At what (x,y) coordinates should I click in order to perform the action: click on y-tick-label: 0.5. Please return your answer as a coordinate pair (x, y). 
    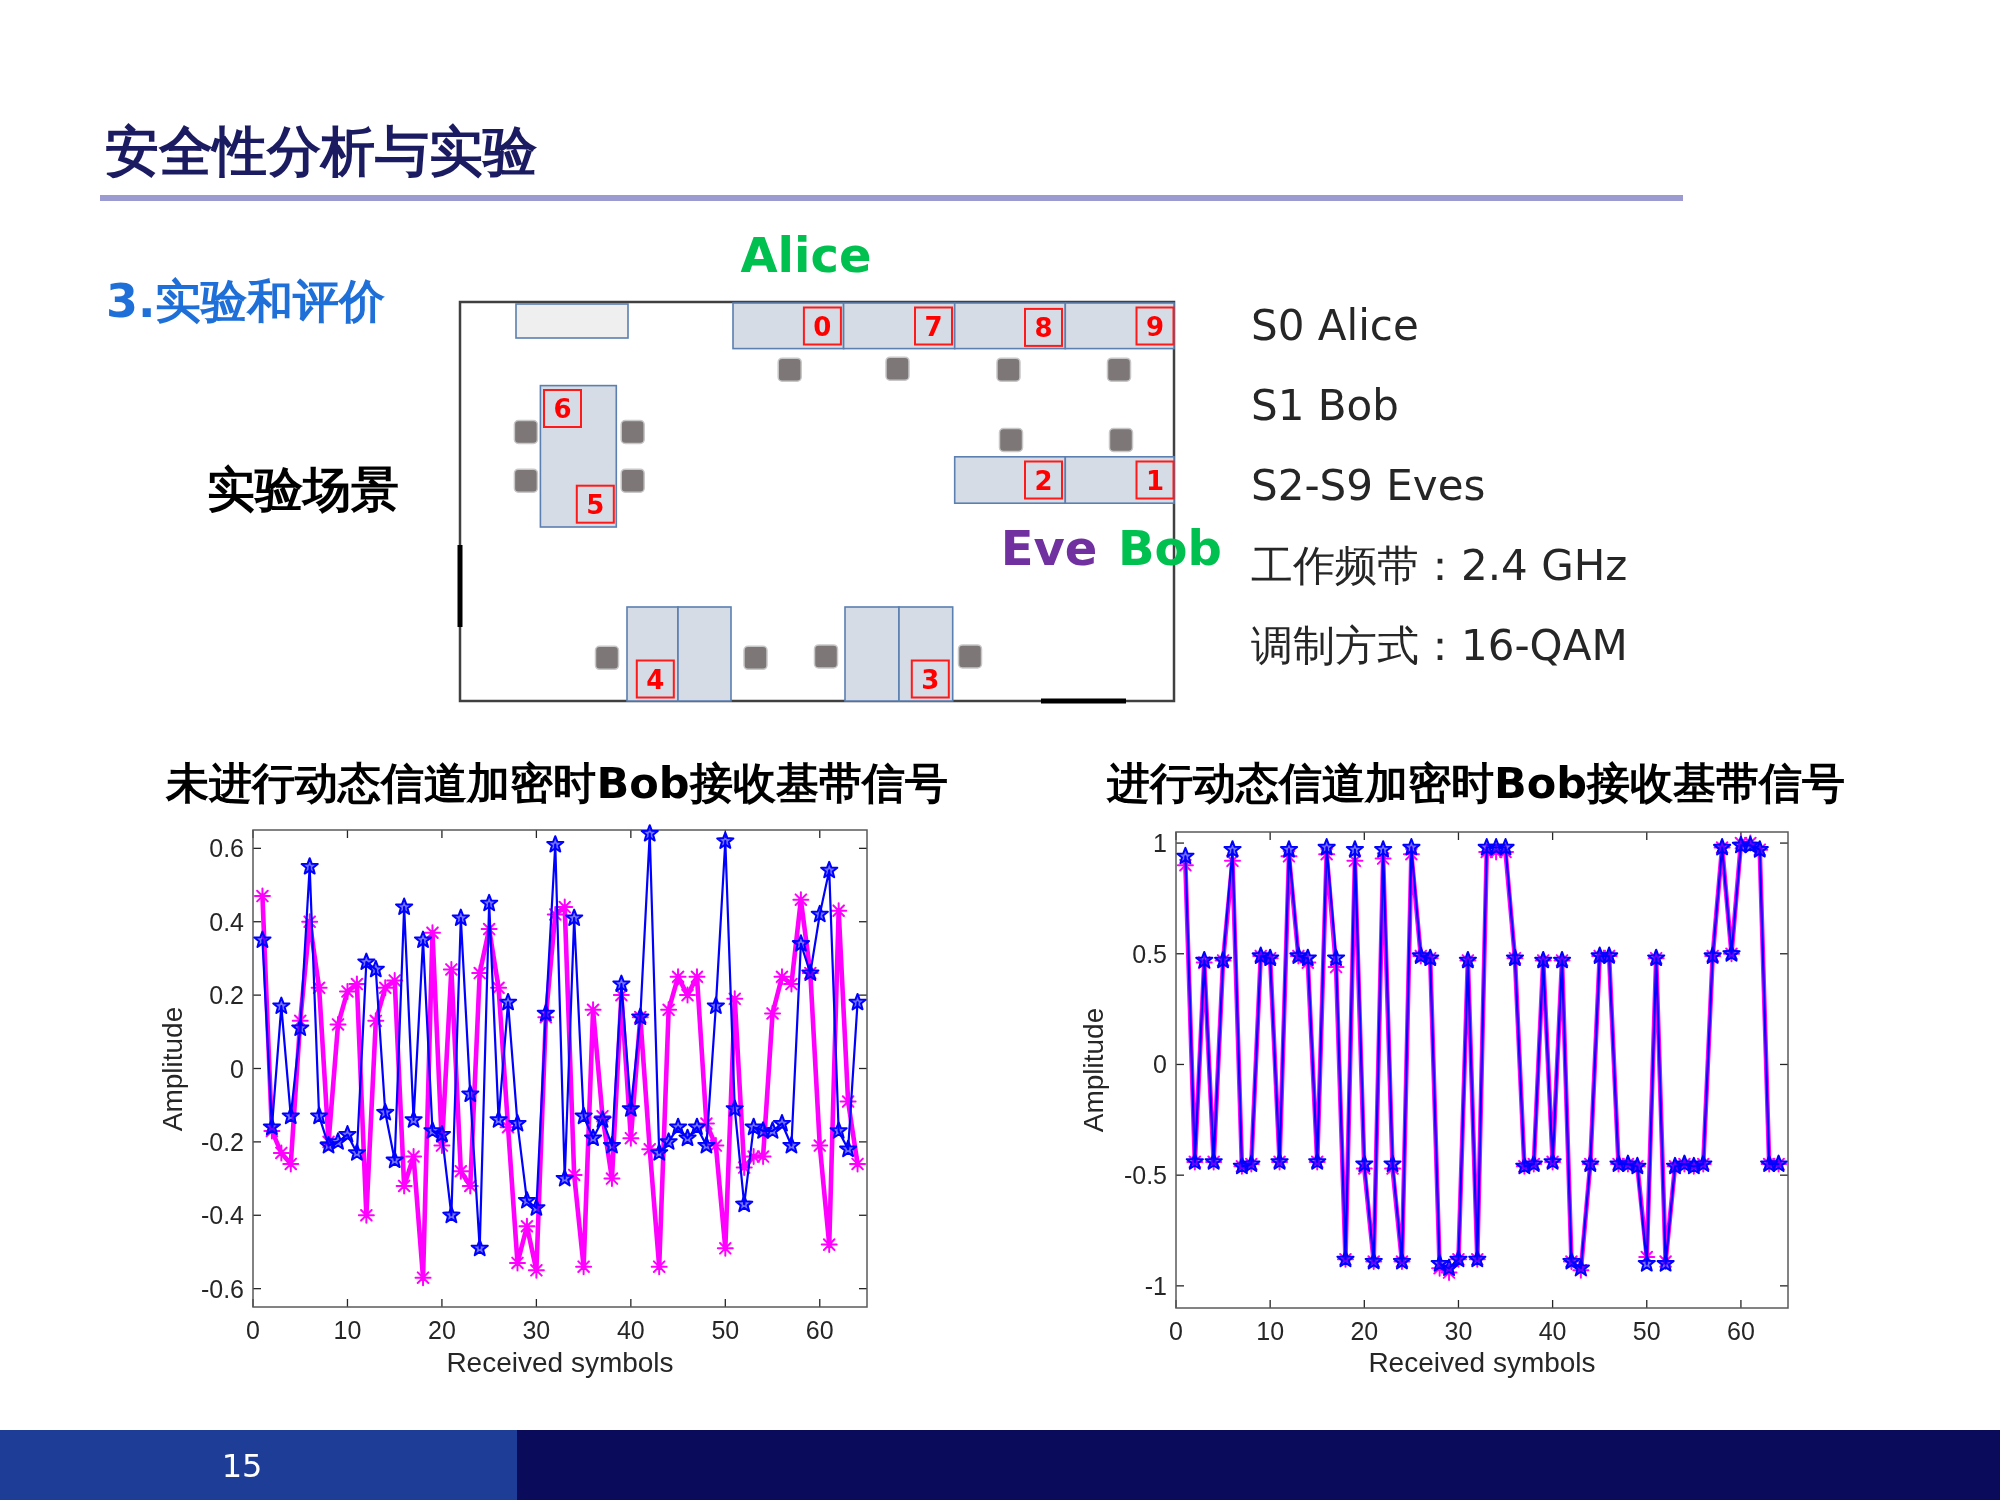
    Looking at the image, I should click on (1149, 953).